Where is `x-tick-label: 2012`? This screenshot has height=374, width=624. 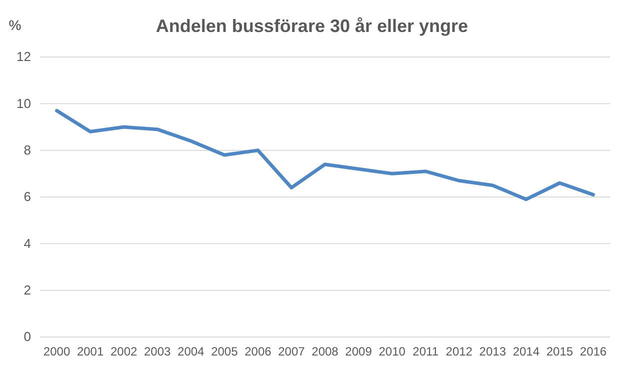
x-tick-label: 2012 is located at coordinates (459, 351).